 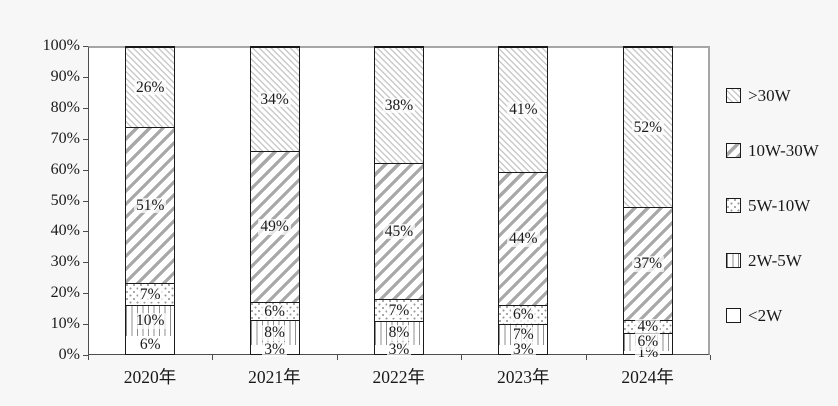 I want to click on bar-segment-2W-5W: 6%, so click(x=647, y=341).